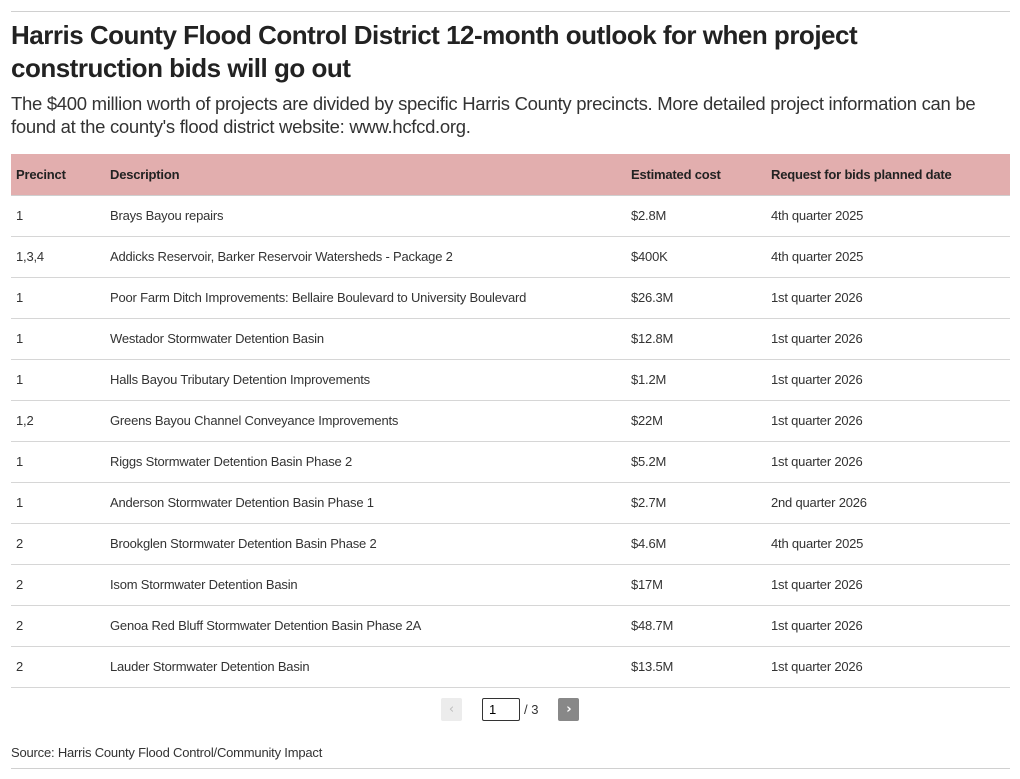 This screenshot has height=779, width=1020. I want to click on description-cell: Isom Stormwater Detention Basin, so click(365, 585).